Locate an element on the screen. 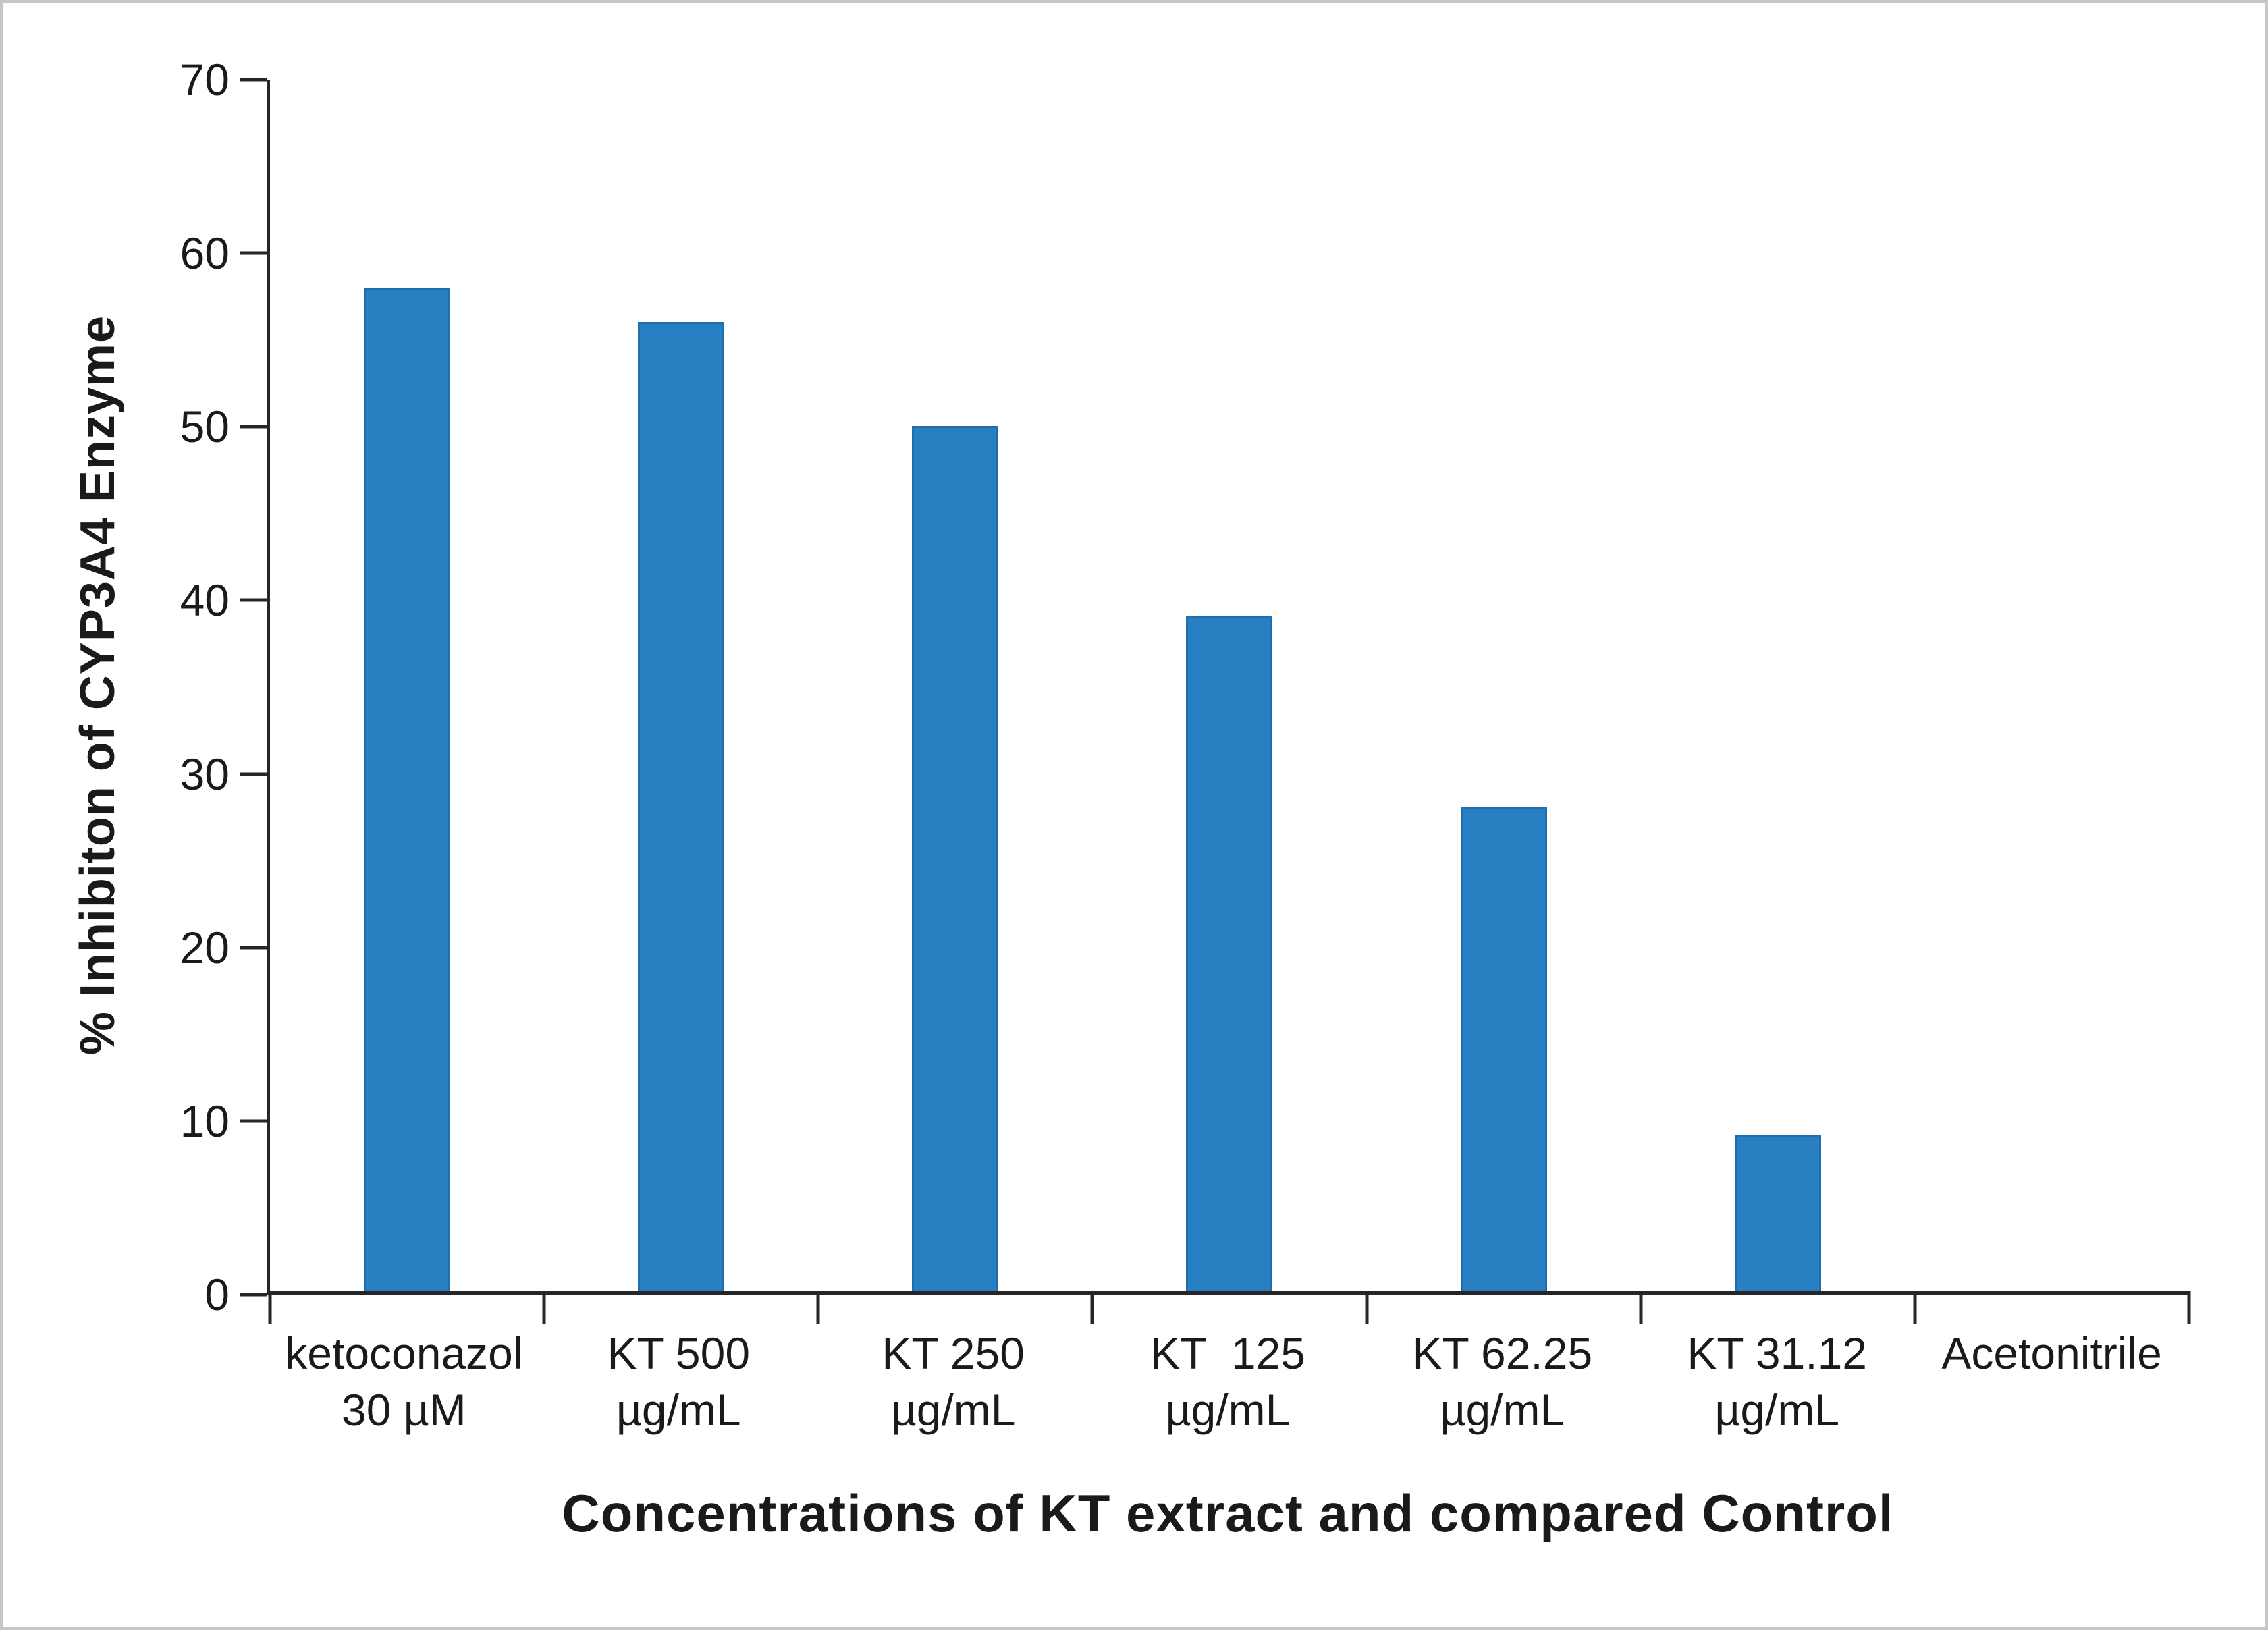  category-label: Acetonitrile is located at coordinates (2051, 1353).